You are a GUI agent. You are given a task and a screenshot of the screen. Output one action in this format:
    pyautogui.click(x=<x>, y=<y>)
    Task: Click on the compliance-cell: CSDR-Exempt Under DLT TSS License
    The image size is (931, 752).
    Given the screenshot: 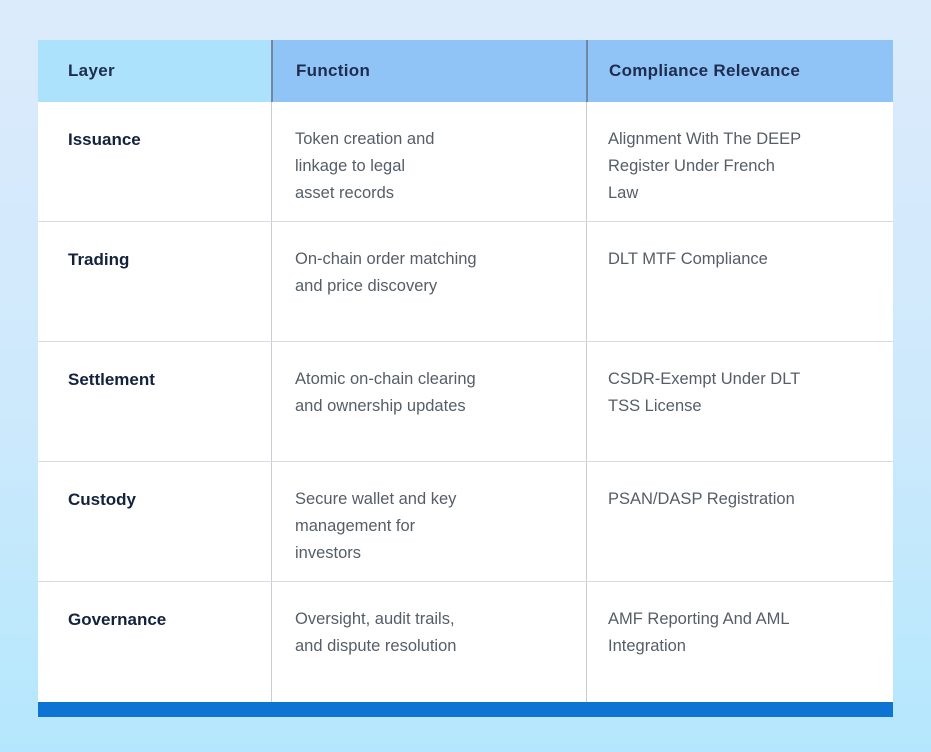 What is the action you would take?
    pyautogui.click(x=739, y=401)
    